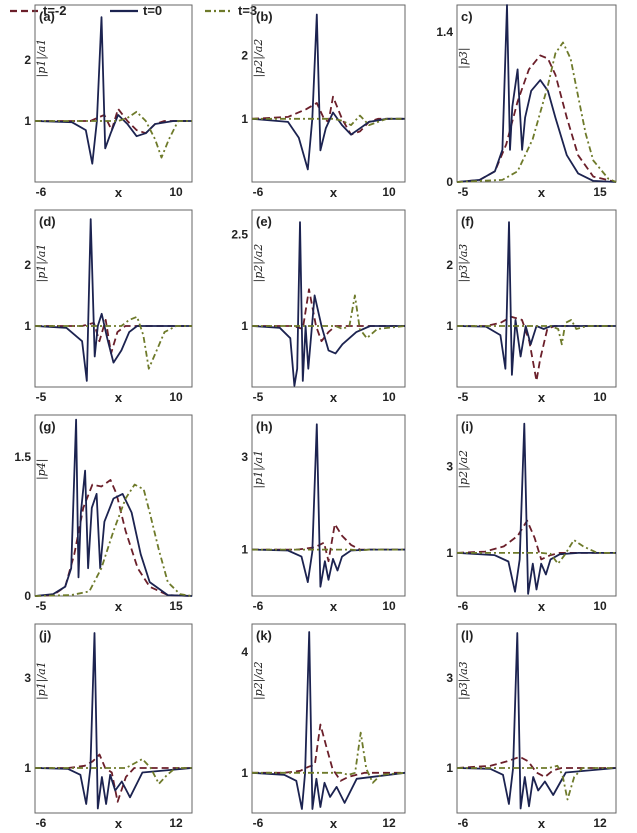  I want to click on panel-g: -5 15 x 0 1.5 |p4| (g), so click(103, 514).